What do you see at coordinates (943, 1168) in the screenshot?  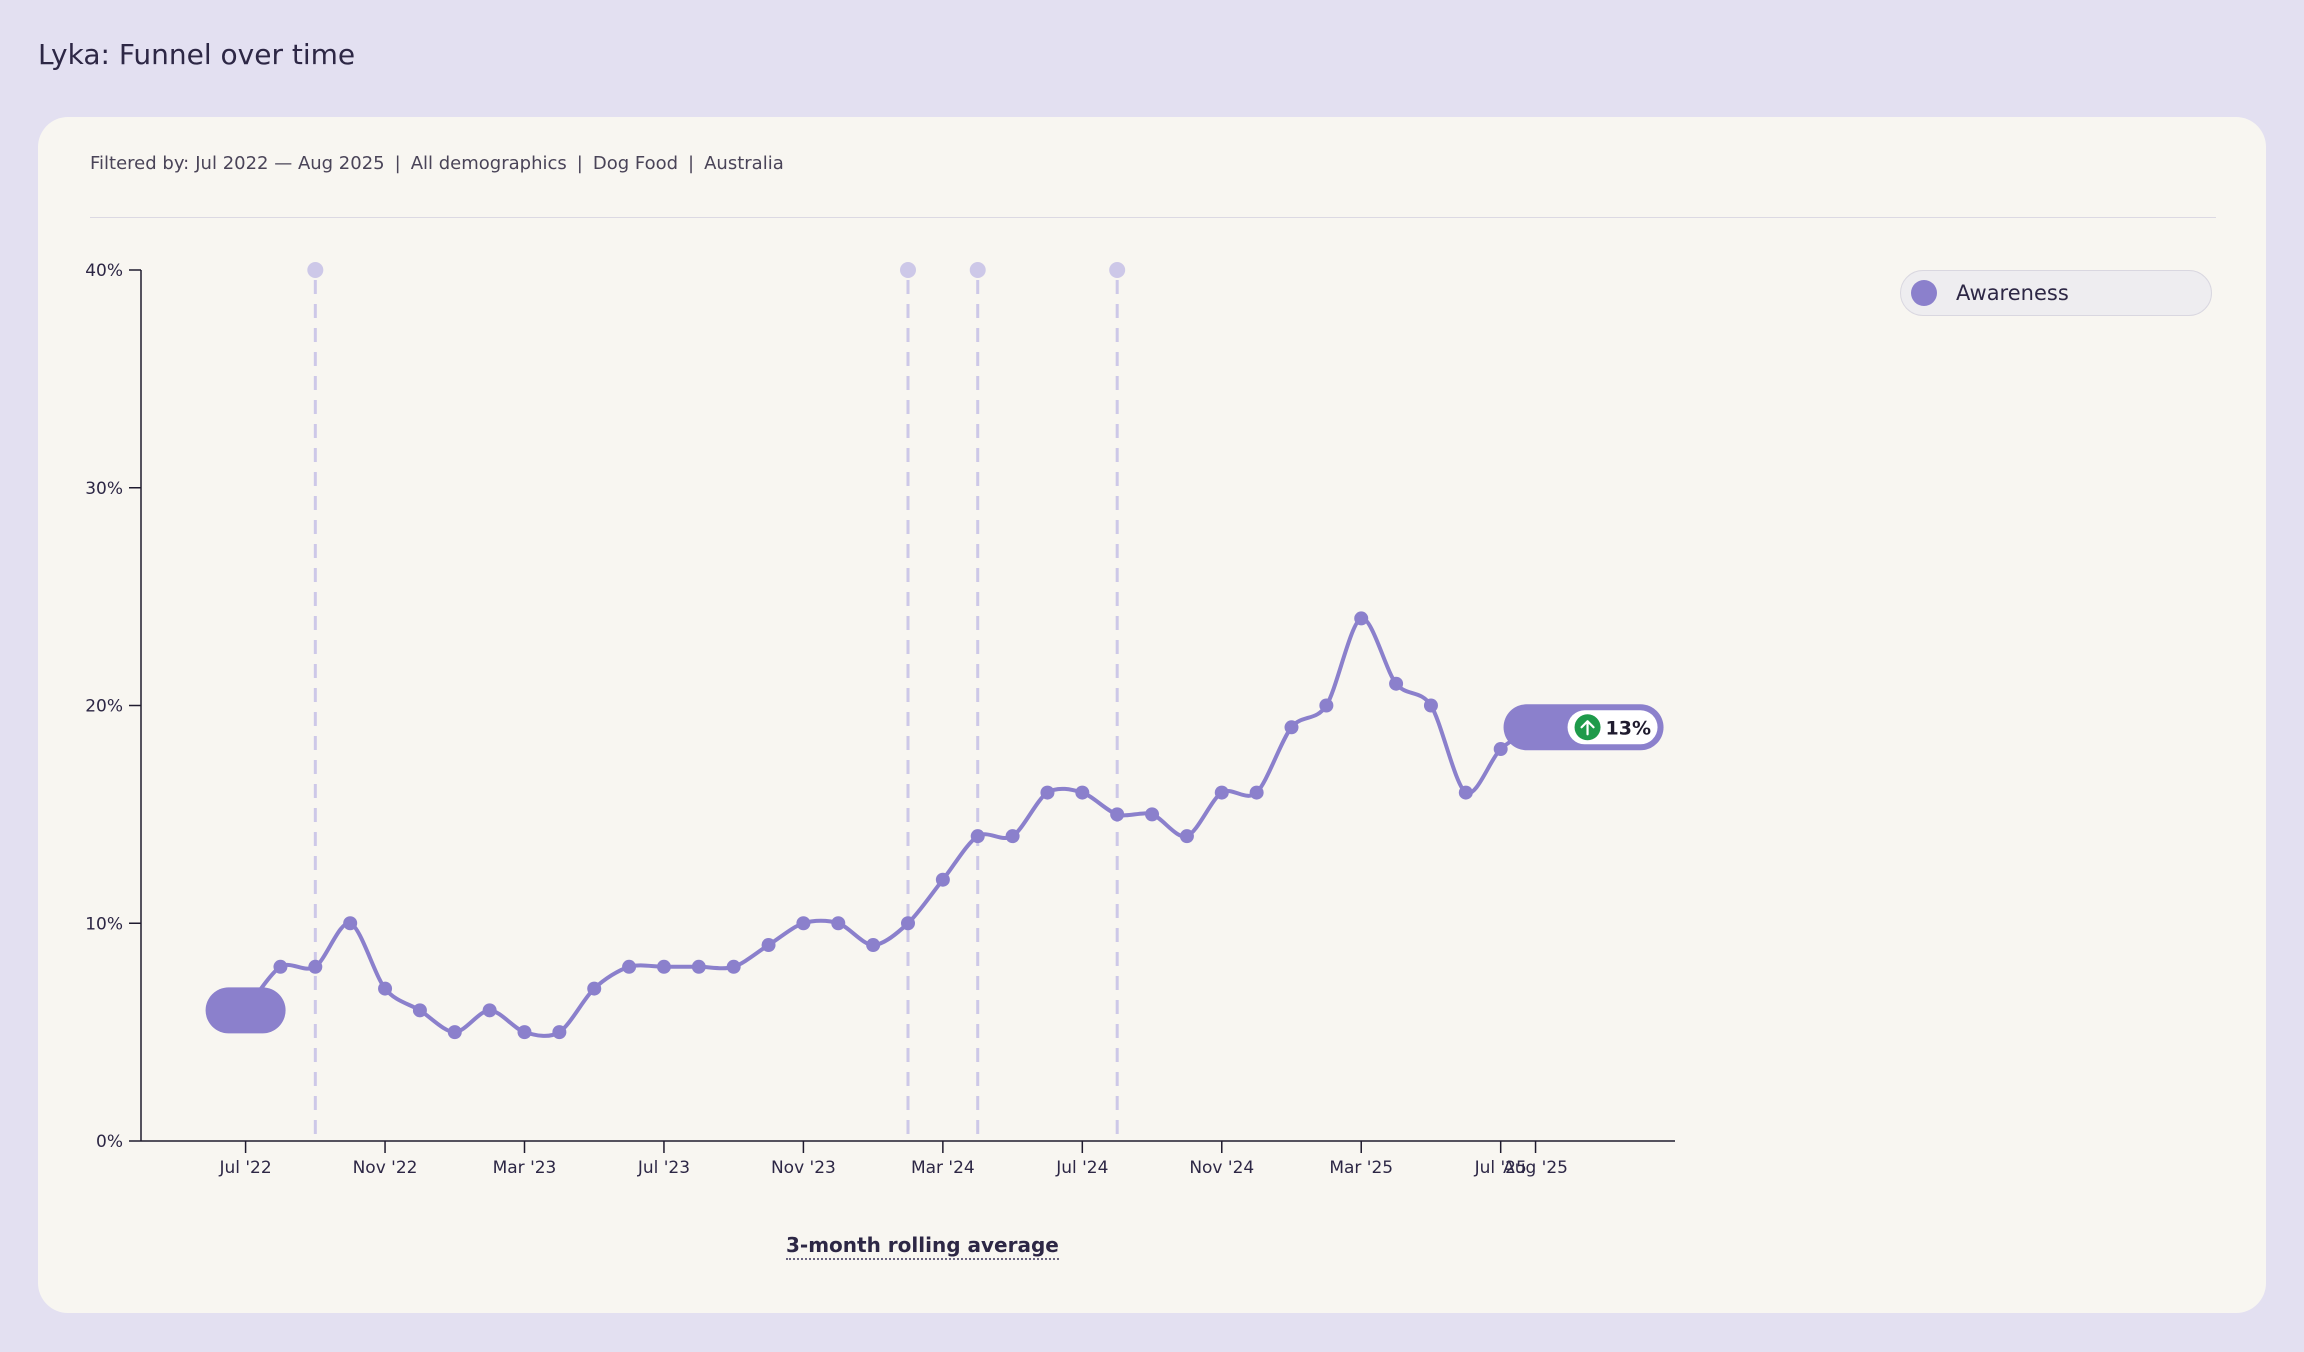 I see `x-tick-label: Mar '24` at bounding box center [943, 1168].